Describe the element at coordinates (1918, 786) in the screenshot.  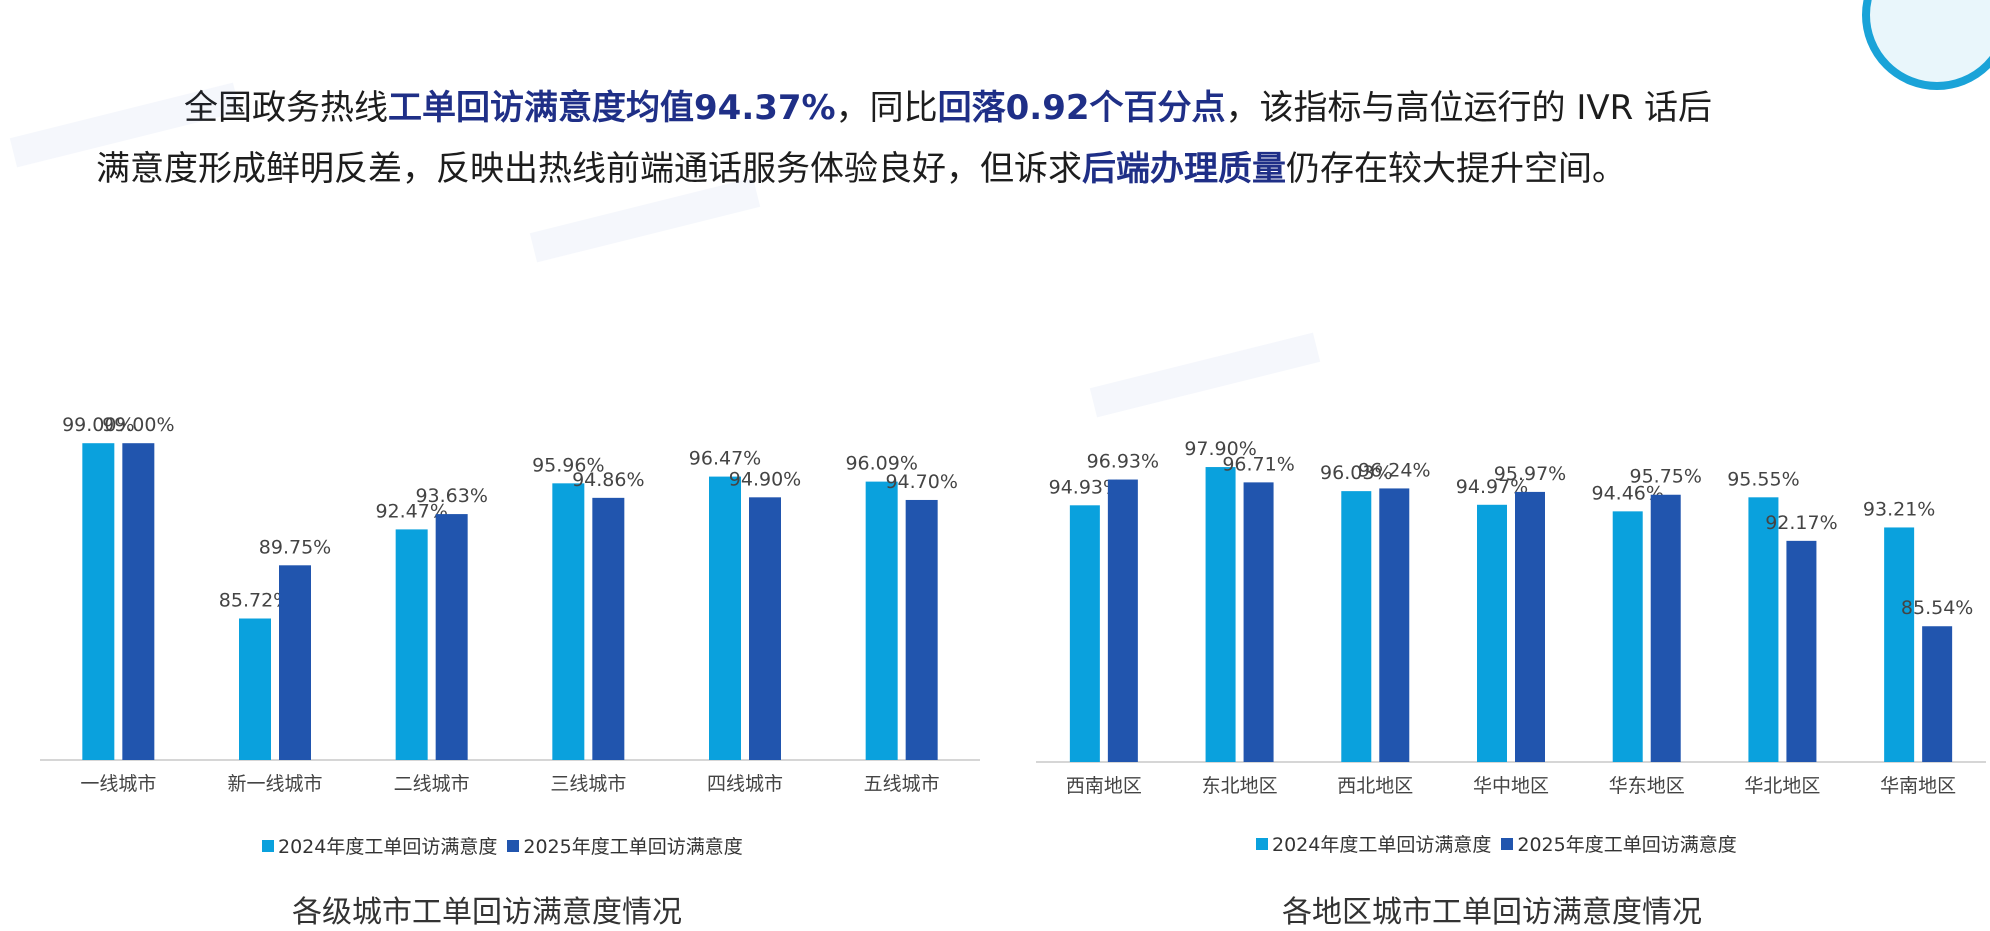
I see `category-label: 华南地区` at that location.